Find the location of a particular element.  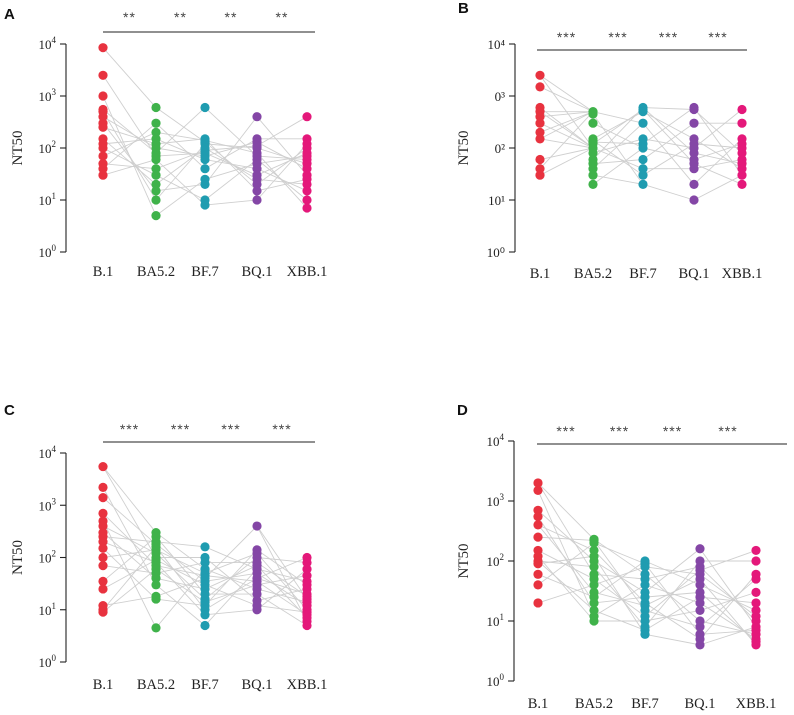

panel-c-paired-lines is located at coordinates (205, 547).